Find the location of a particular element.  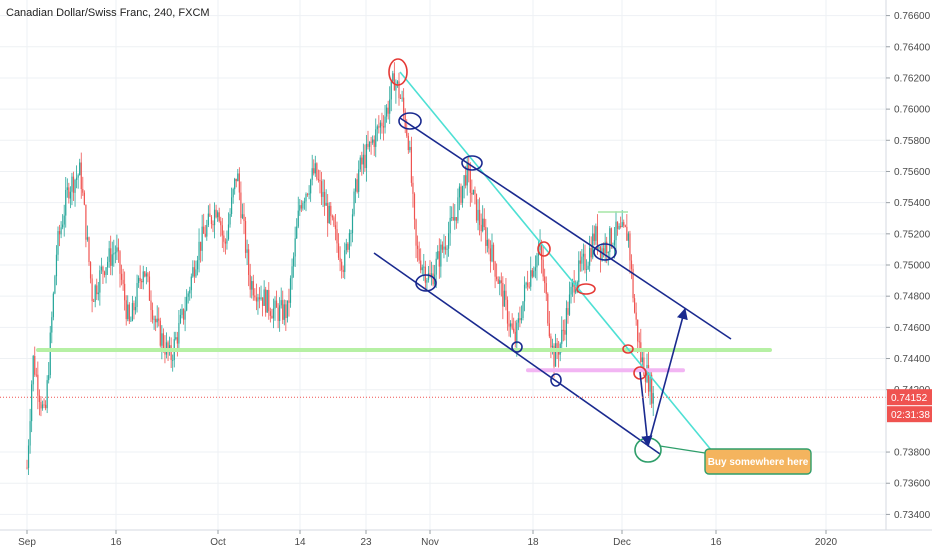

price-tick-label: 0.74800 is located at coordinates (912, 297).